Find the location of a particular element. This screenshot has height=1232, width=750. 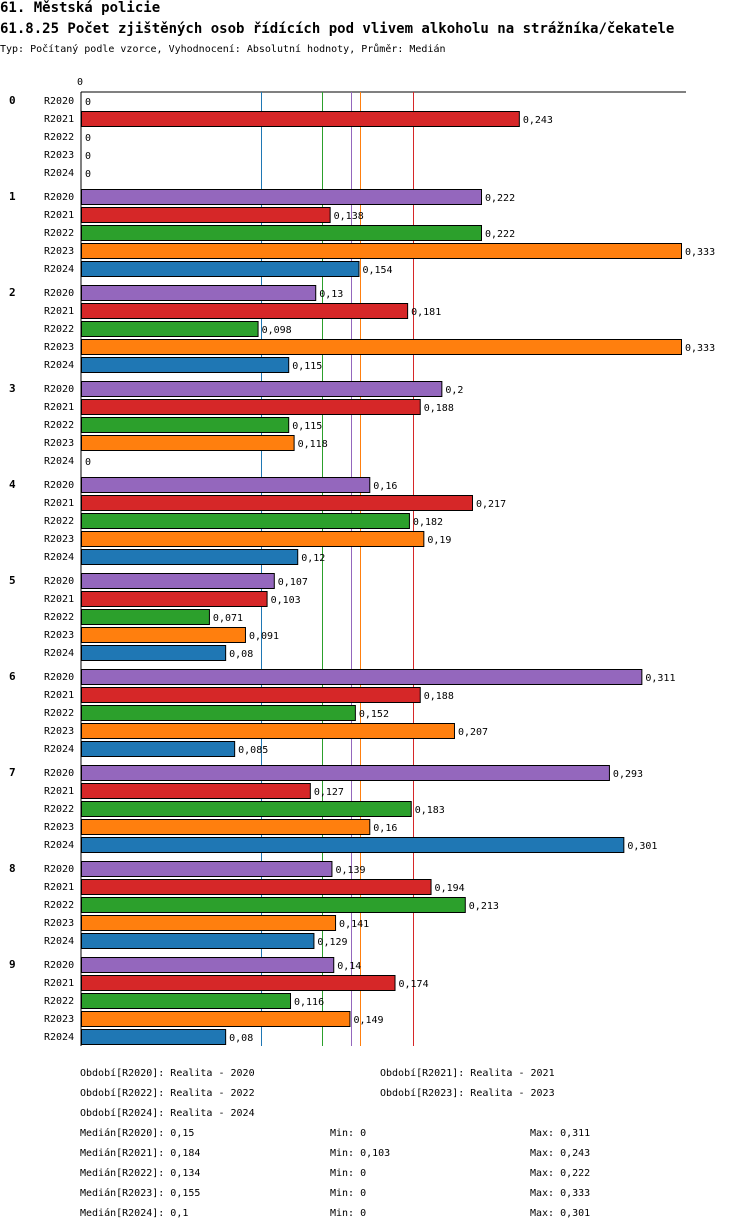

value-label-r2023-group-0: 0 is located at coordinates (88, 156).